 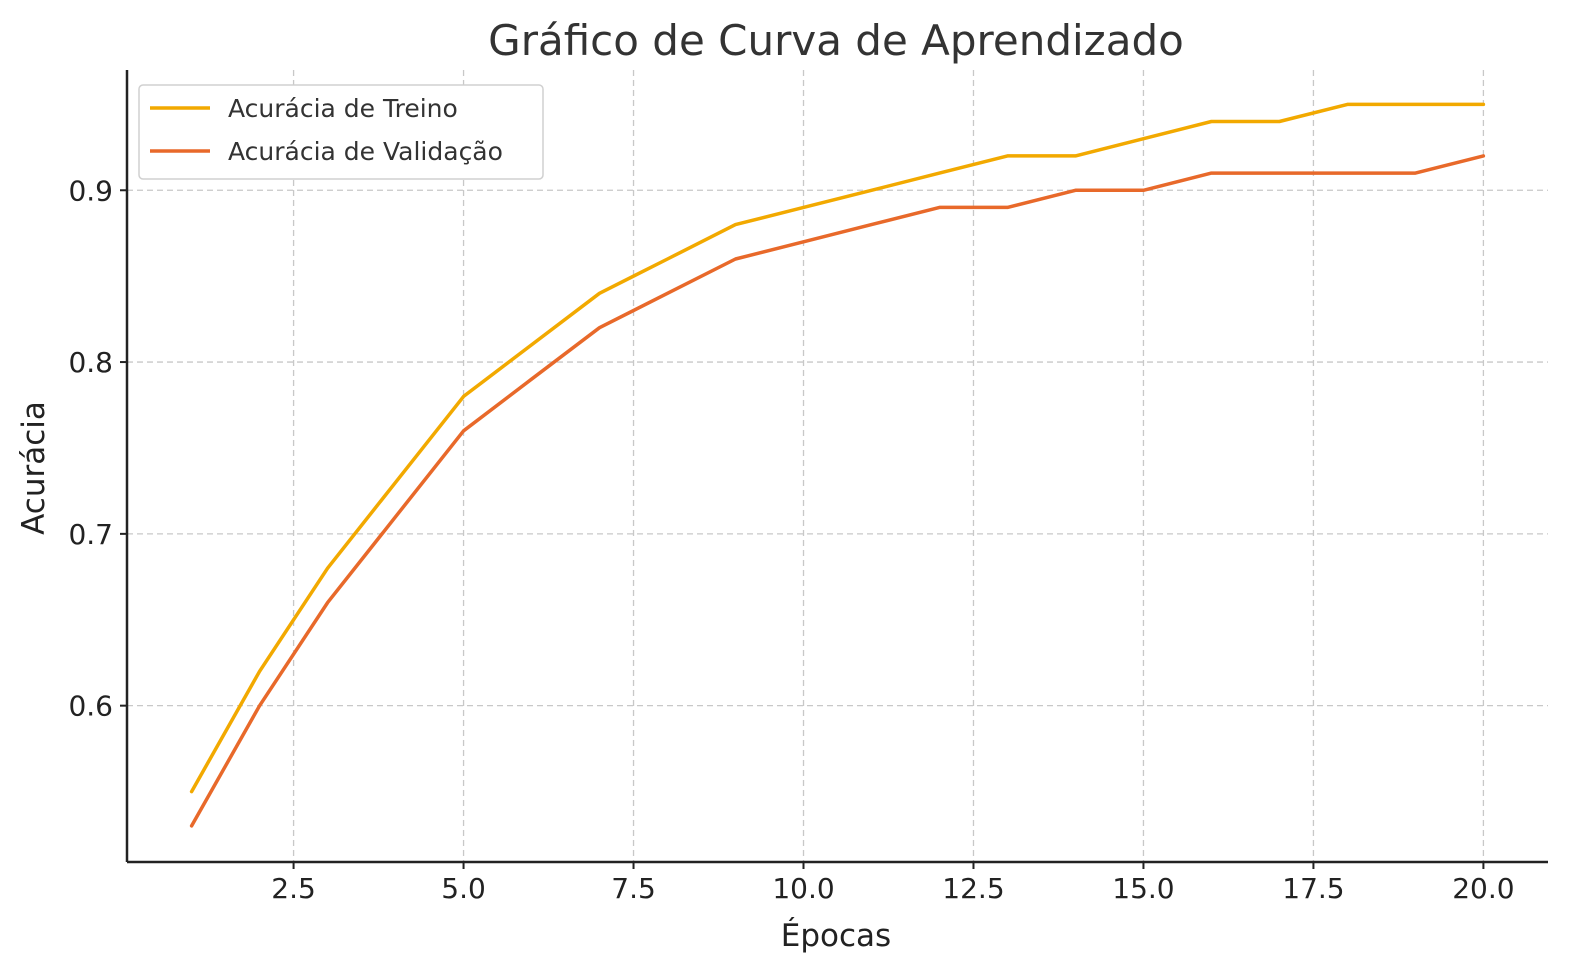 What do you see at coordinates (34, 468) in the screenshot?
I see `y-axis-label: Acurácia` at bounding box center [34, 468].